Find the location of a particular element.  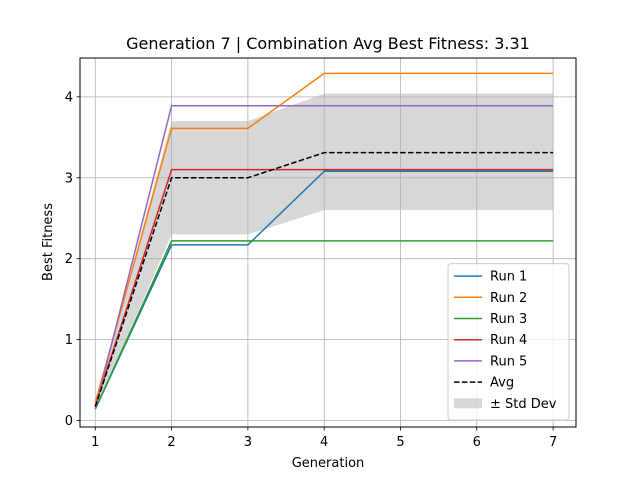

y-tick-label: 2 is located at coordinates (69, 259).